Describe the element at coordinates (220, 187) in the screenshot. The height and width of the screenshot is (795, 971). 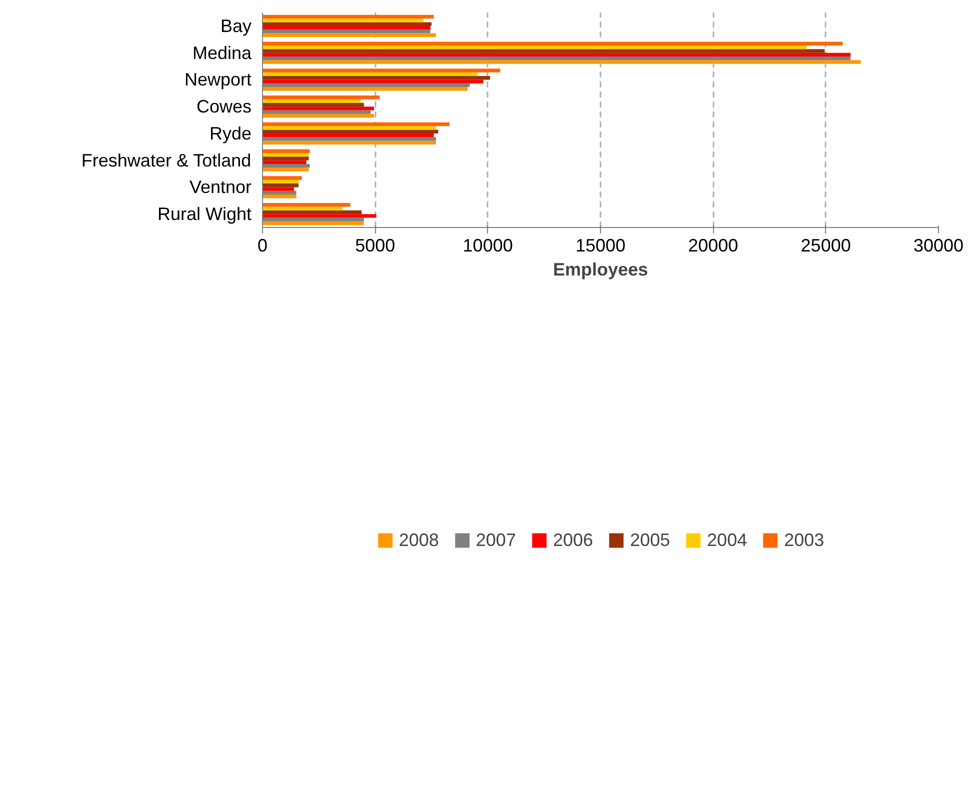
I see `y-tick-label: Ventnor` at that location.